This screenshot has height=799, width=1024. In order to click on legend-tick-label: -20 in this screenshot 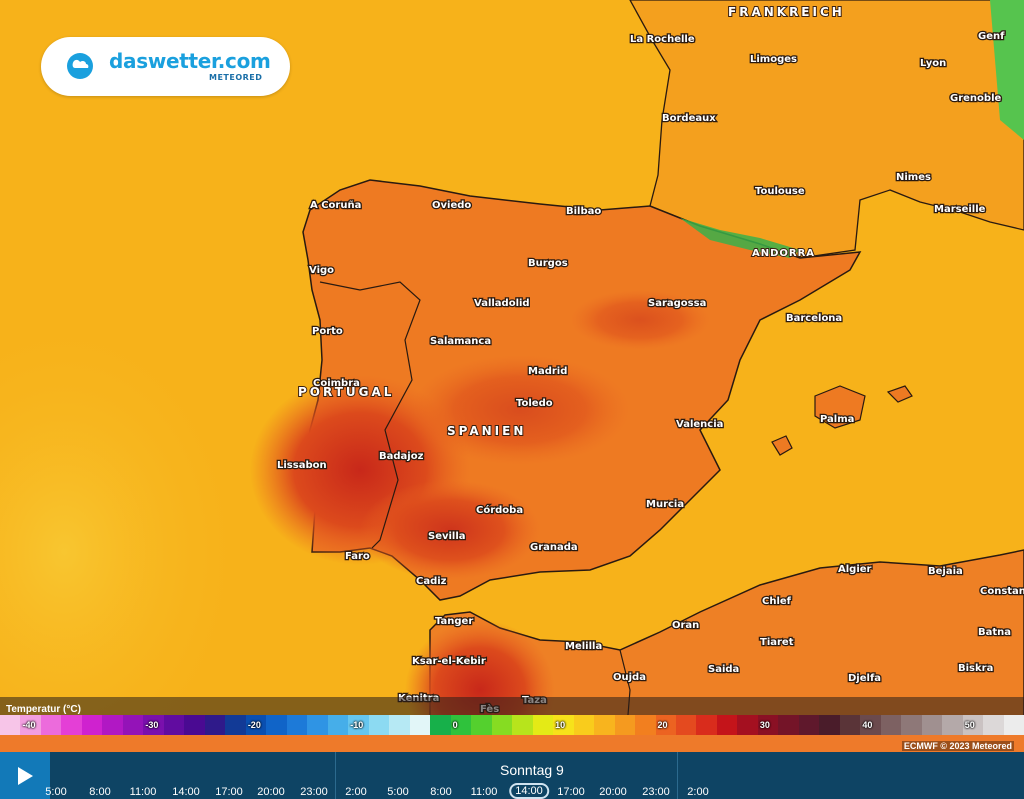, I will do `click(254, 725)`.